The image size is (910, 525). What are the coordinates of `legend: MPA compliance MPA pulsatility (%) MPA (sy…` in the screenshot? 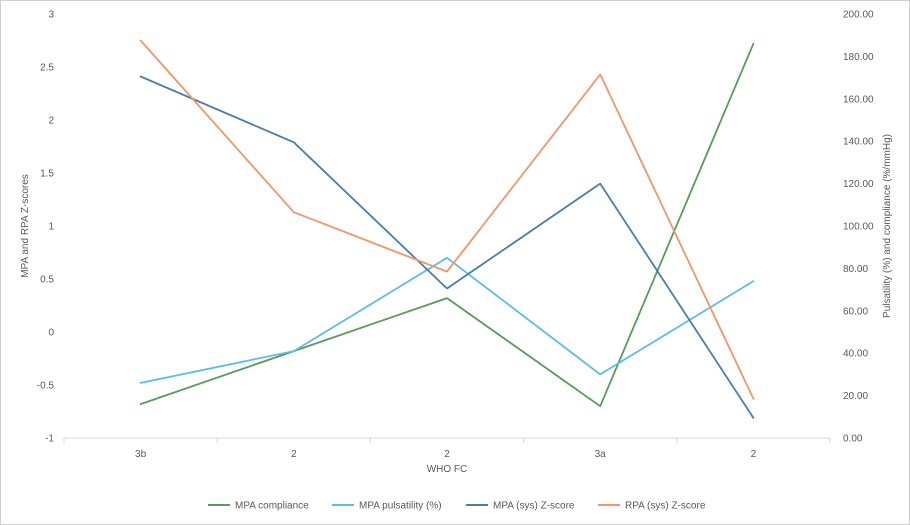 It's located at (457, 506).